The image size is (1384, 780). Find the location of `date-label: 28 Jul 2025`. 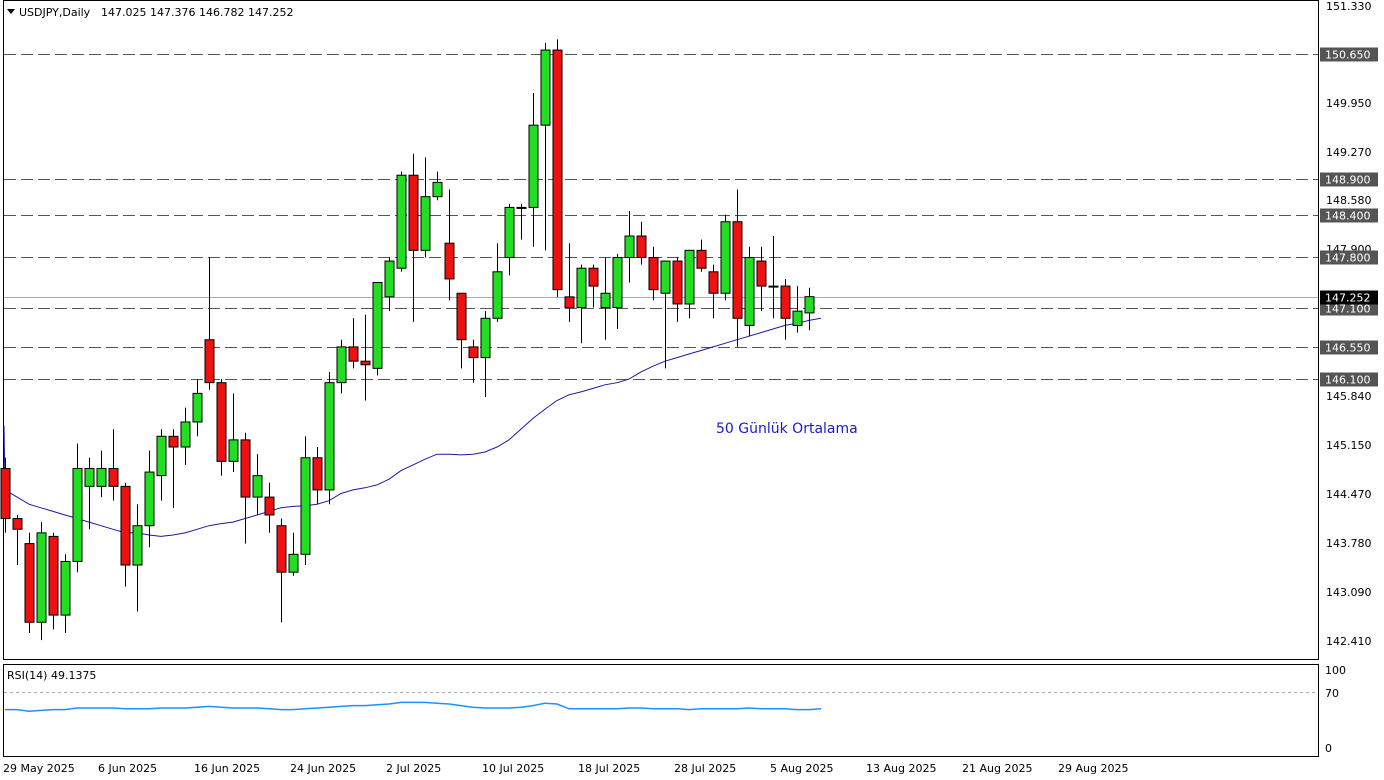

date-label: 28 Jul 2025 is located at coordinates (705, 768).